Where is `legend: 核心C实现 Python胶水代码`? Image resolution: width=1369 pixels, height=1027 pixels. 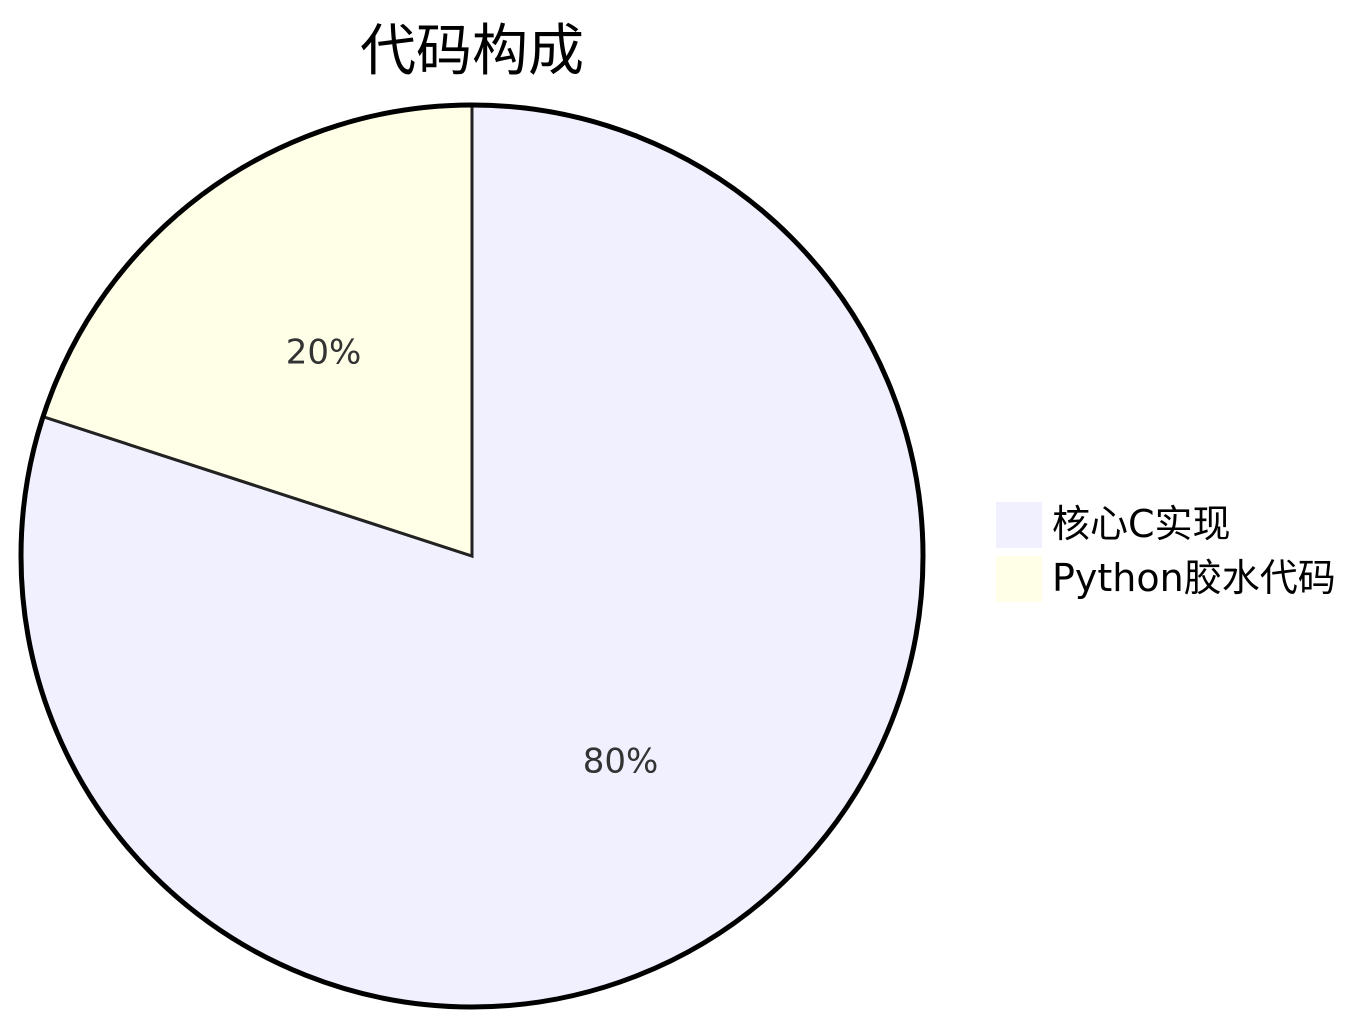
legend: 核心C实现 Python胶水代码 is located at coordinates (1166, 552).